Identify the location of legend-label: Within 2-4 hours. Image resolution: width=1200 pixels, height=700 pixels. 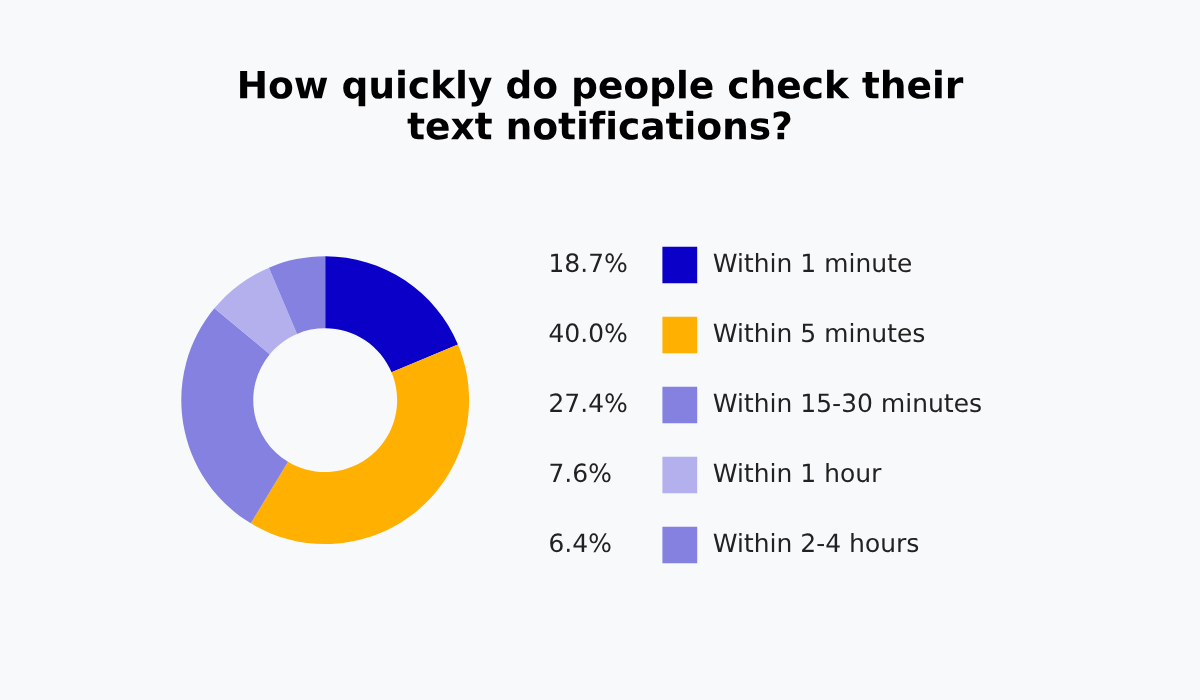
(816, 542).